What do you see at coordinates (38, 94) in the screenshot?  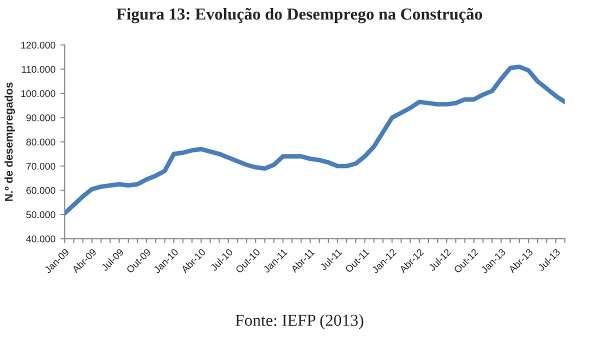 I see `y-tick-label: 100.000` at bounding box center [38, 94].